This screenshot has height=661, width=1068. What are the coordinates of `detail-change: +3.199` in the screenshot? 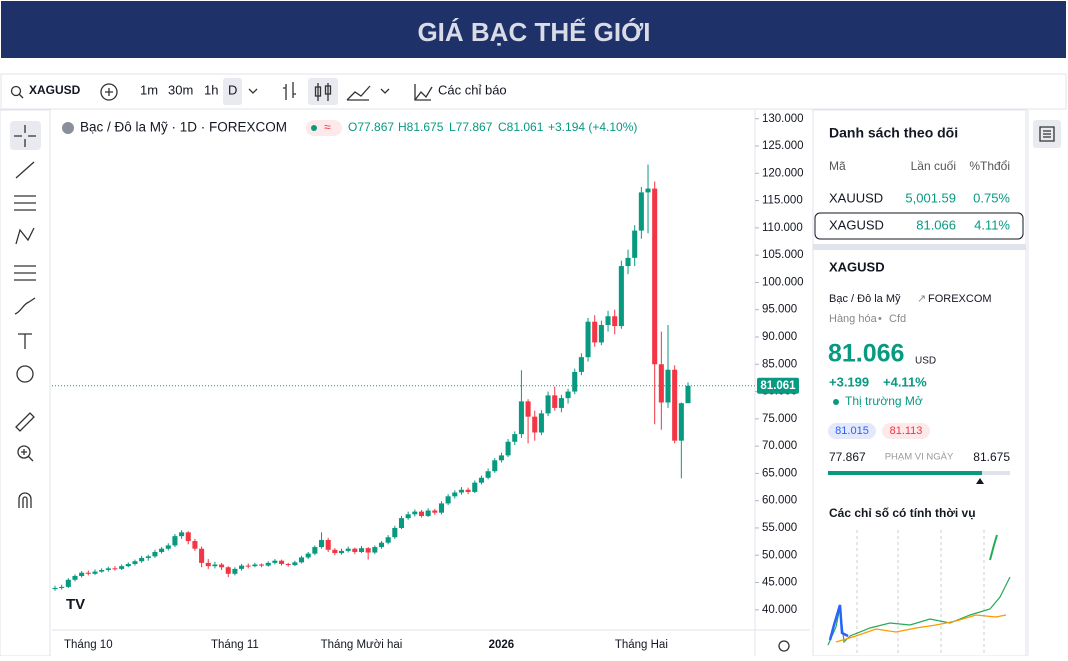 It's located at (849, 381).